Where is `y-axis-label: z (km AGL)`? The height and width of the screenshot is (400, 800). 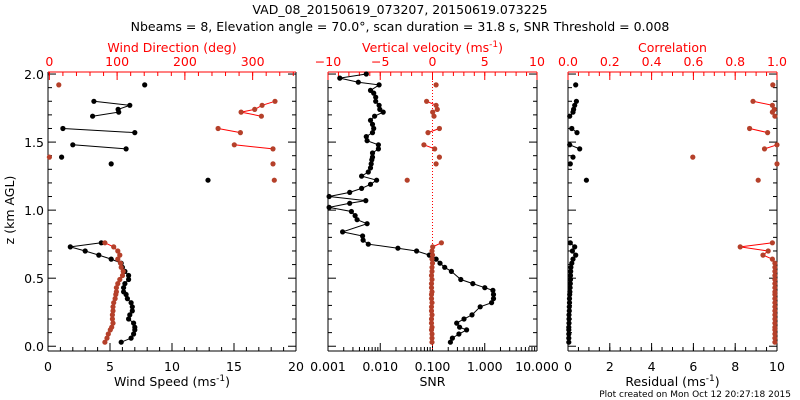 y-axis-label: z (km AGL) is located at coordinates (9, 210).